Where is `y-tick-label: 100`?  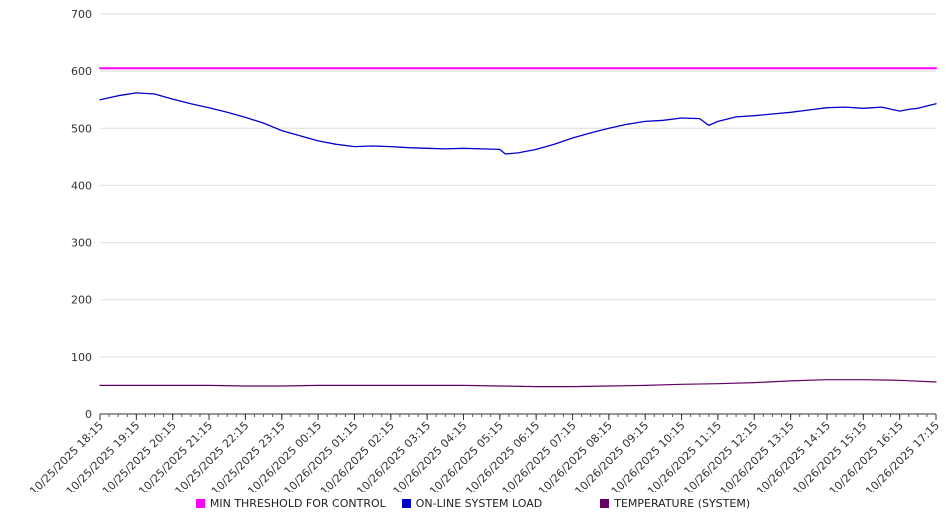
y-tick-label: 100 is located at coordinates (81, 357).